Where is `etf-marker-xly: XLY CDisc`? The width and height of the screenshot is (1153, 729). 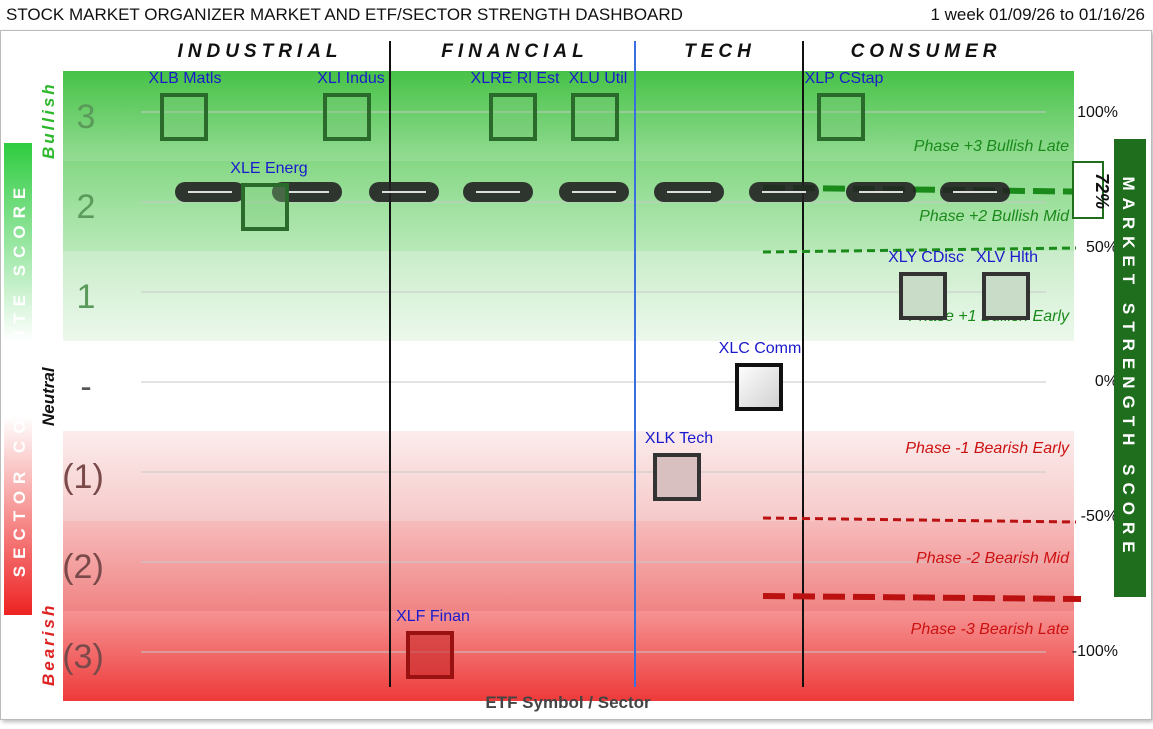 etf-marker-xly: XLY CDisc is located at coordinates (926, 284).